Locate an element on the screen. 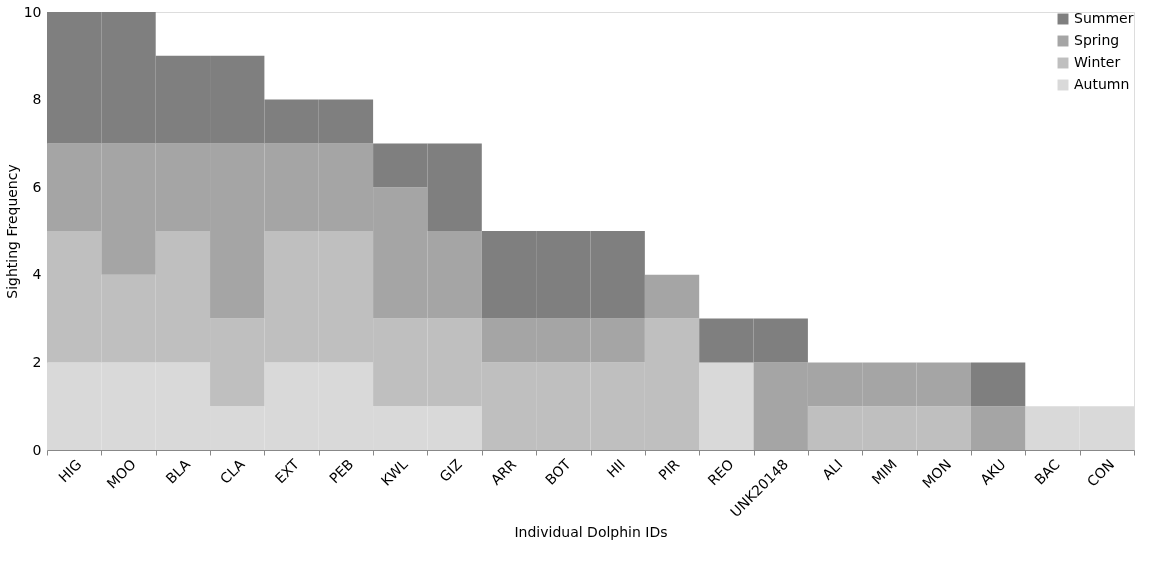 The image size is (1162, 561). y-tick-label: 8 is located at coordinates (37, 99).